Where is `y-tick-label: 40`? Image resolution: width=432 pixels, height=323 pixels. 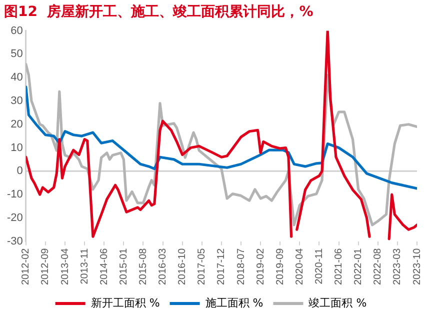 y-tick-label: 40 is located at coordinates (16, 78).